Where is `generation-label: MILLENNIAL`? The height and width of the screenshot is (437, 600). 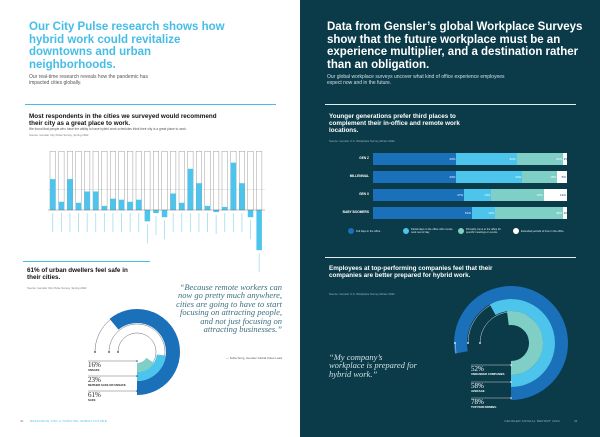 generation-label: MILLENNIAL is located at coordinates (359, 176).